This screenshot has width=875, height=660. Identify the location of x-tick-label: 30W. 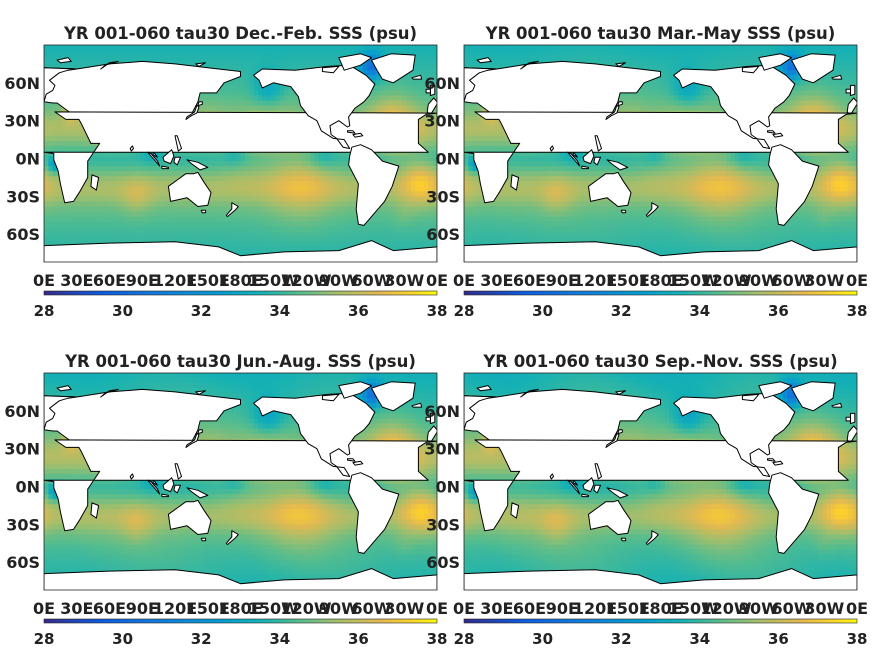
(404, 280).